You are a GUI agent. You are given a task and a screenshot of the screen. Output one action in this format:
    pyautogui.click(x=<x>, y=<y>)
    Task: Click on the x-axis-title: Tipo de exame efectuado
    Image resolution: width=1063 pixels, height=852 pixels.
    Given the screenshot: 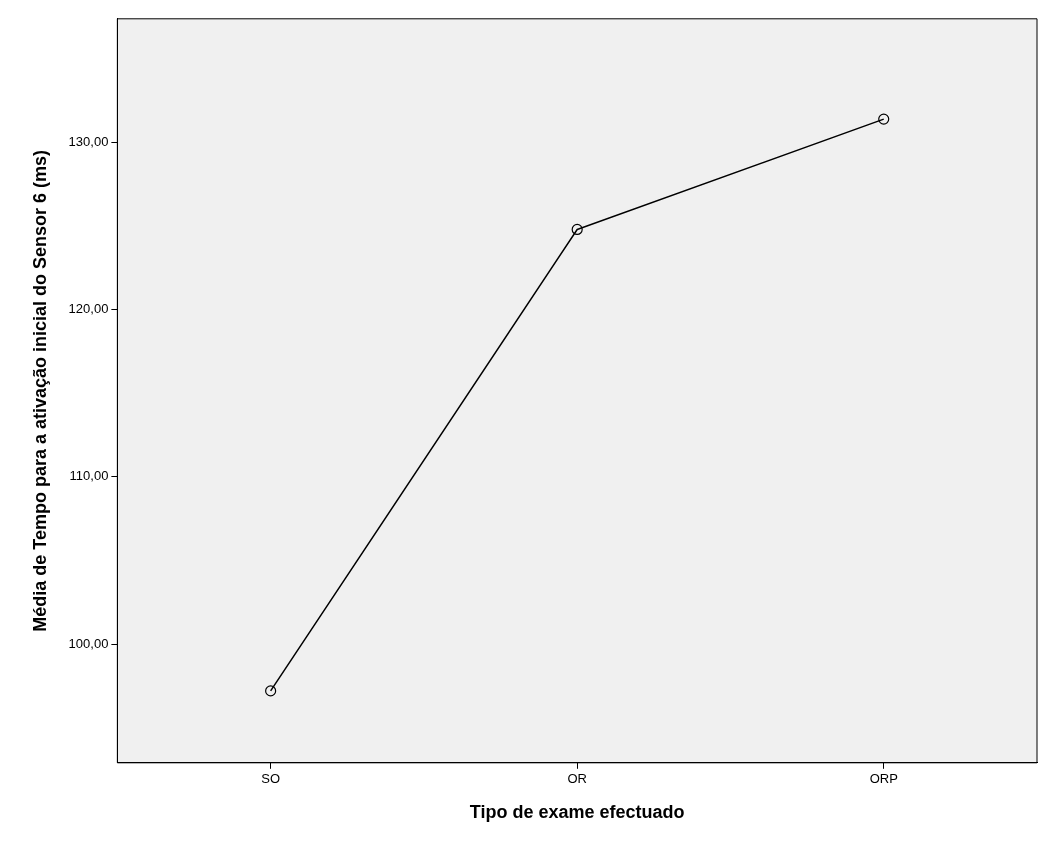 What is the action you would take?
    pyautogui.click(x=577, y=812)
    